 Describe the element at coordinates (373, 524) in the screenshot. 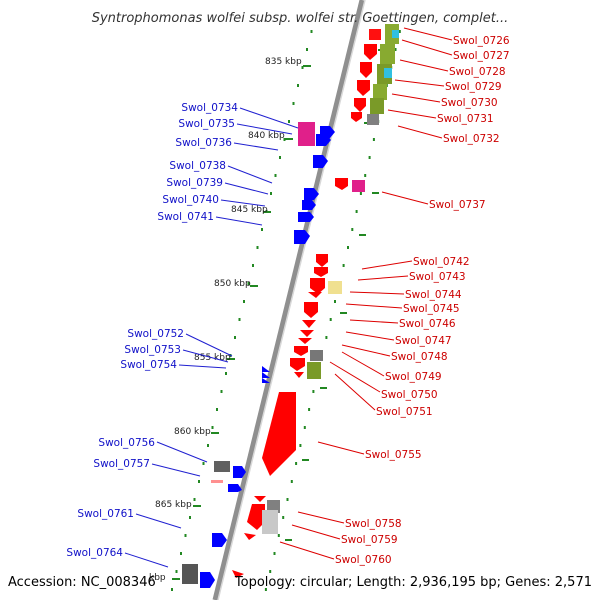

I see `gene-label-right: Swol_0758` at that location.